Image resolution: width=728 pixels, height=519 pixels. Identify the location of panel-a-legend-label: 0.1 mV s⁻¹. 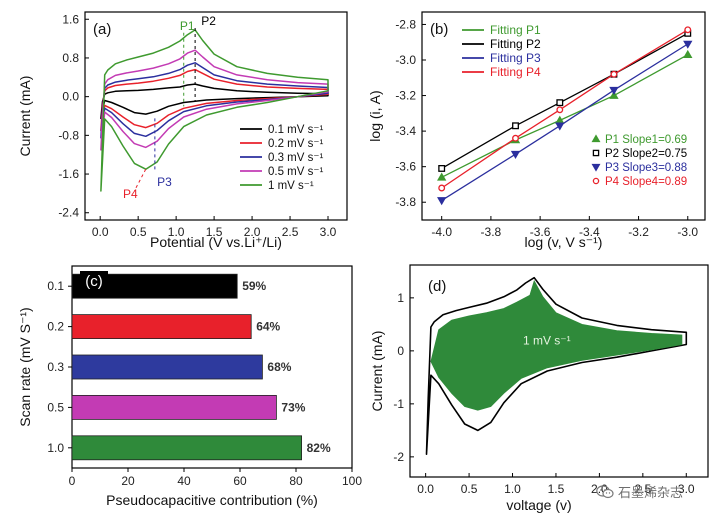
(295, 130).